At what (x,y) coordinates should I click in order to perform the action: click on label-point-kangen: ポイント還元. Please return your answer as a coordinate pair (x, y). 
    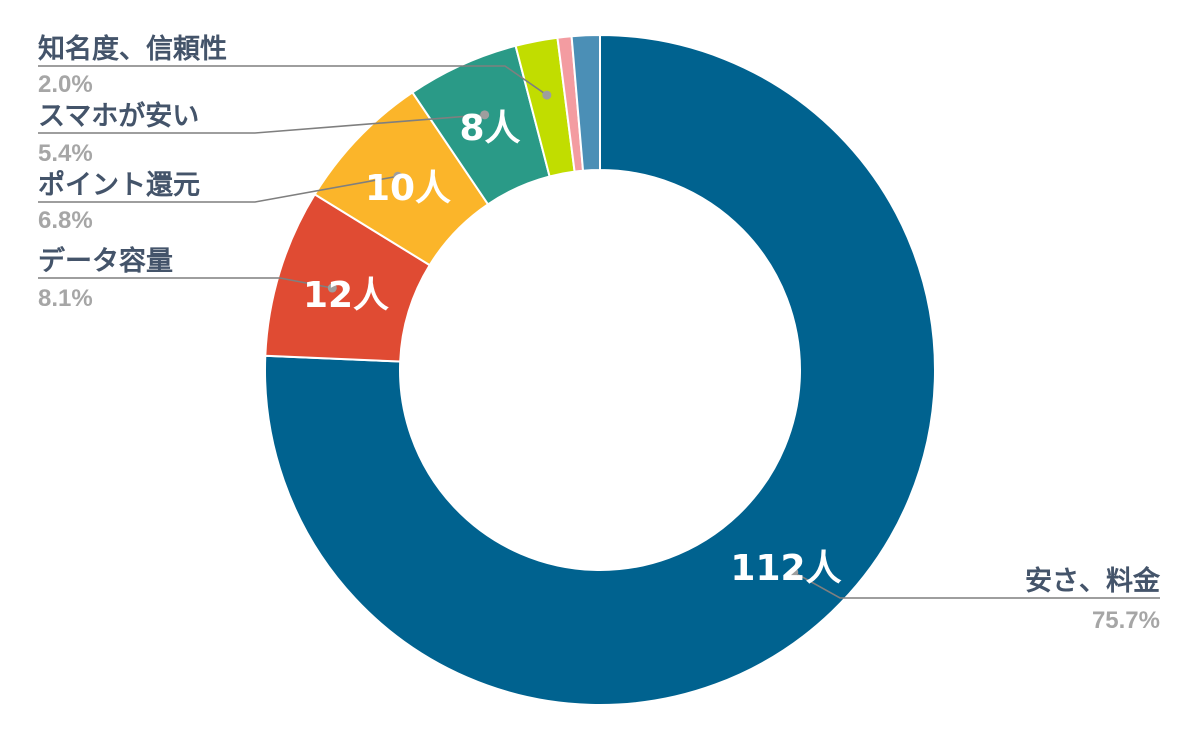
    Looking at the image, I should click on (119, 185).